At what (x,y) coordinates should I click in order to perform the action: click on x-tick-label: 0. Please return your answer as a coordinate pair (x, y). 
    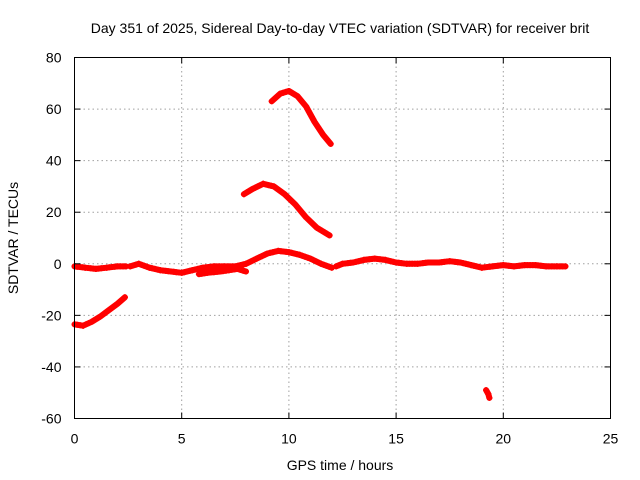
    Looking at the image, I should click on (75, 439).